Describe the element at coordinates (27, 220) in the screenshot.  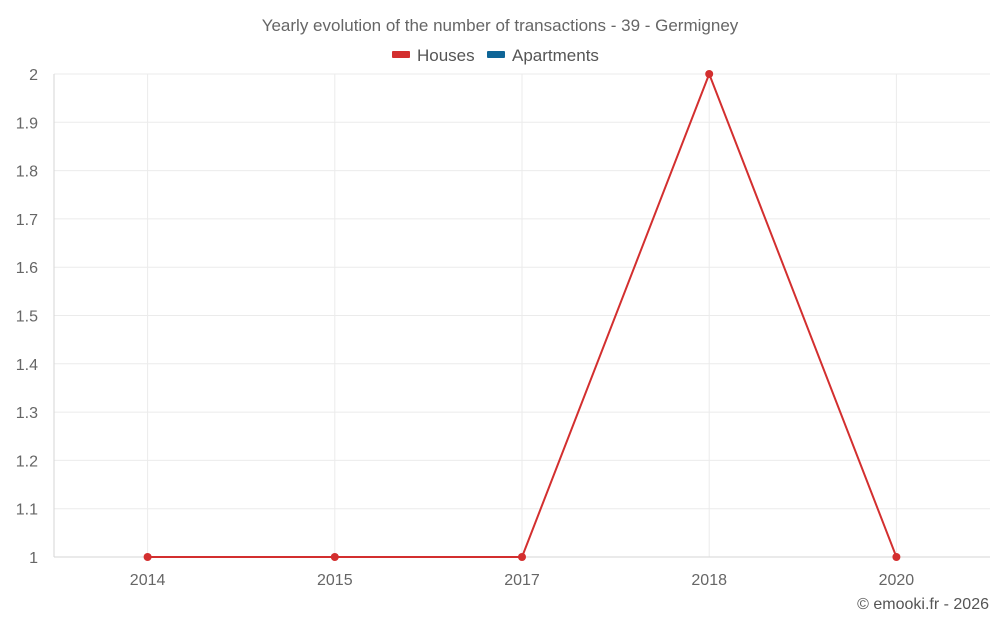
I see `y-tick-label: 1.7` at that location.